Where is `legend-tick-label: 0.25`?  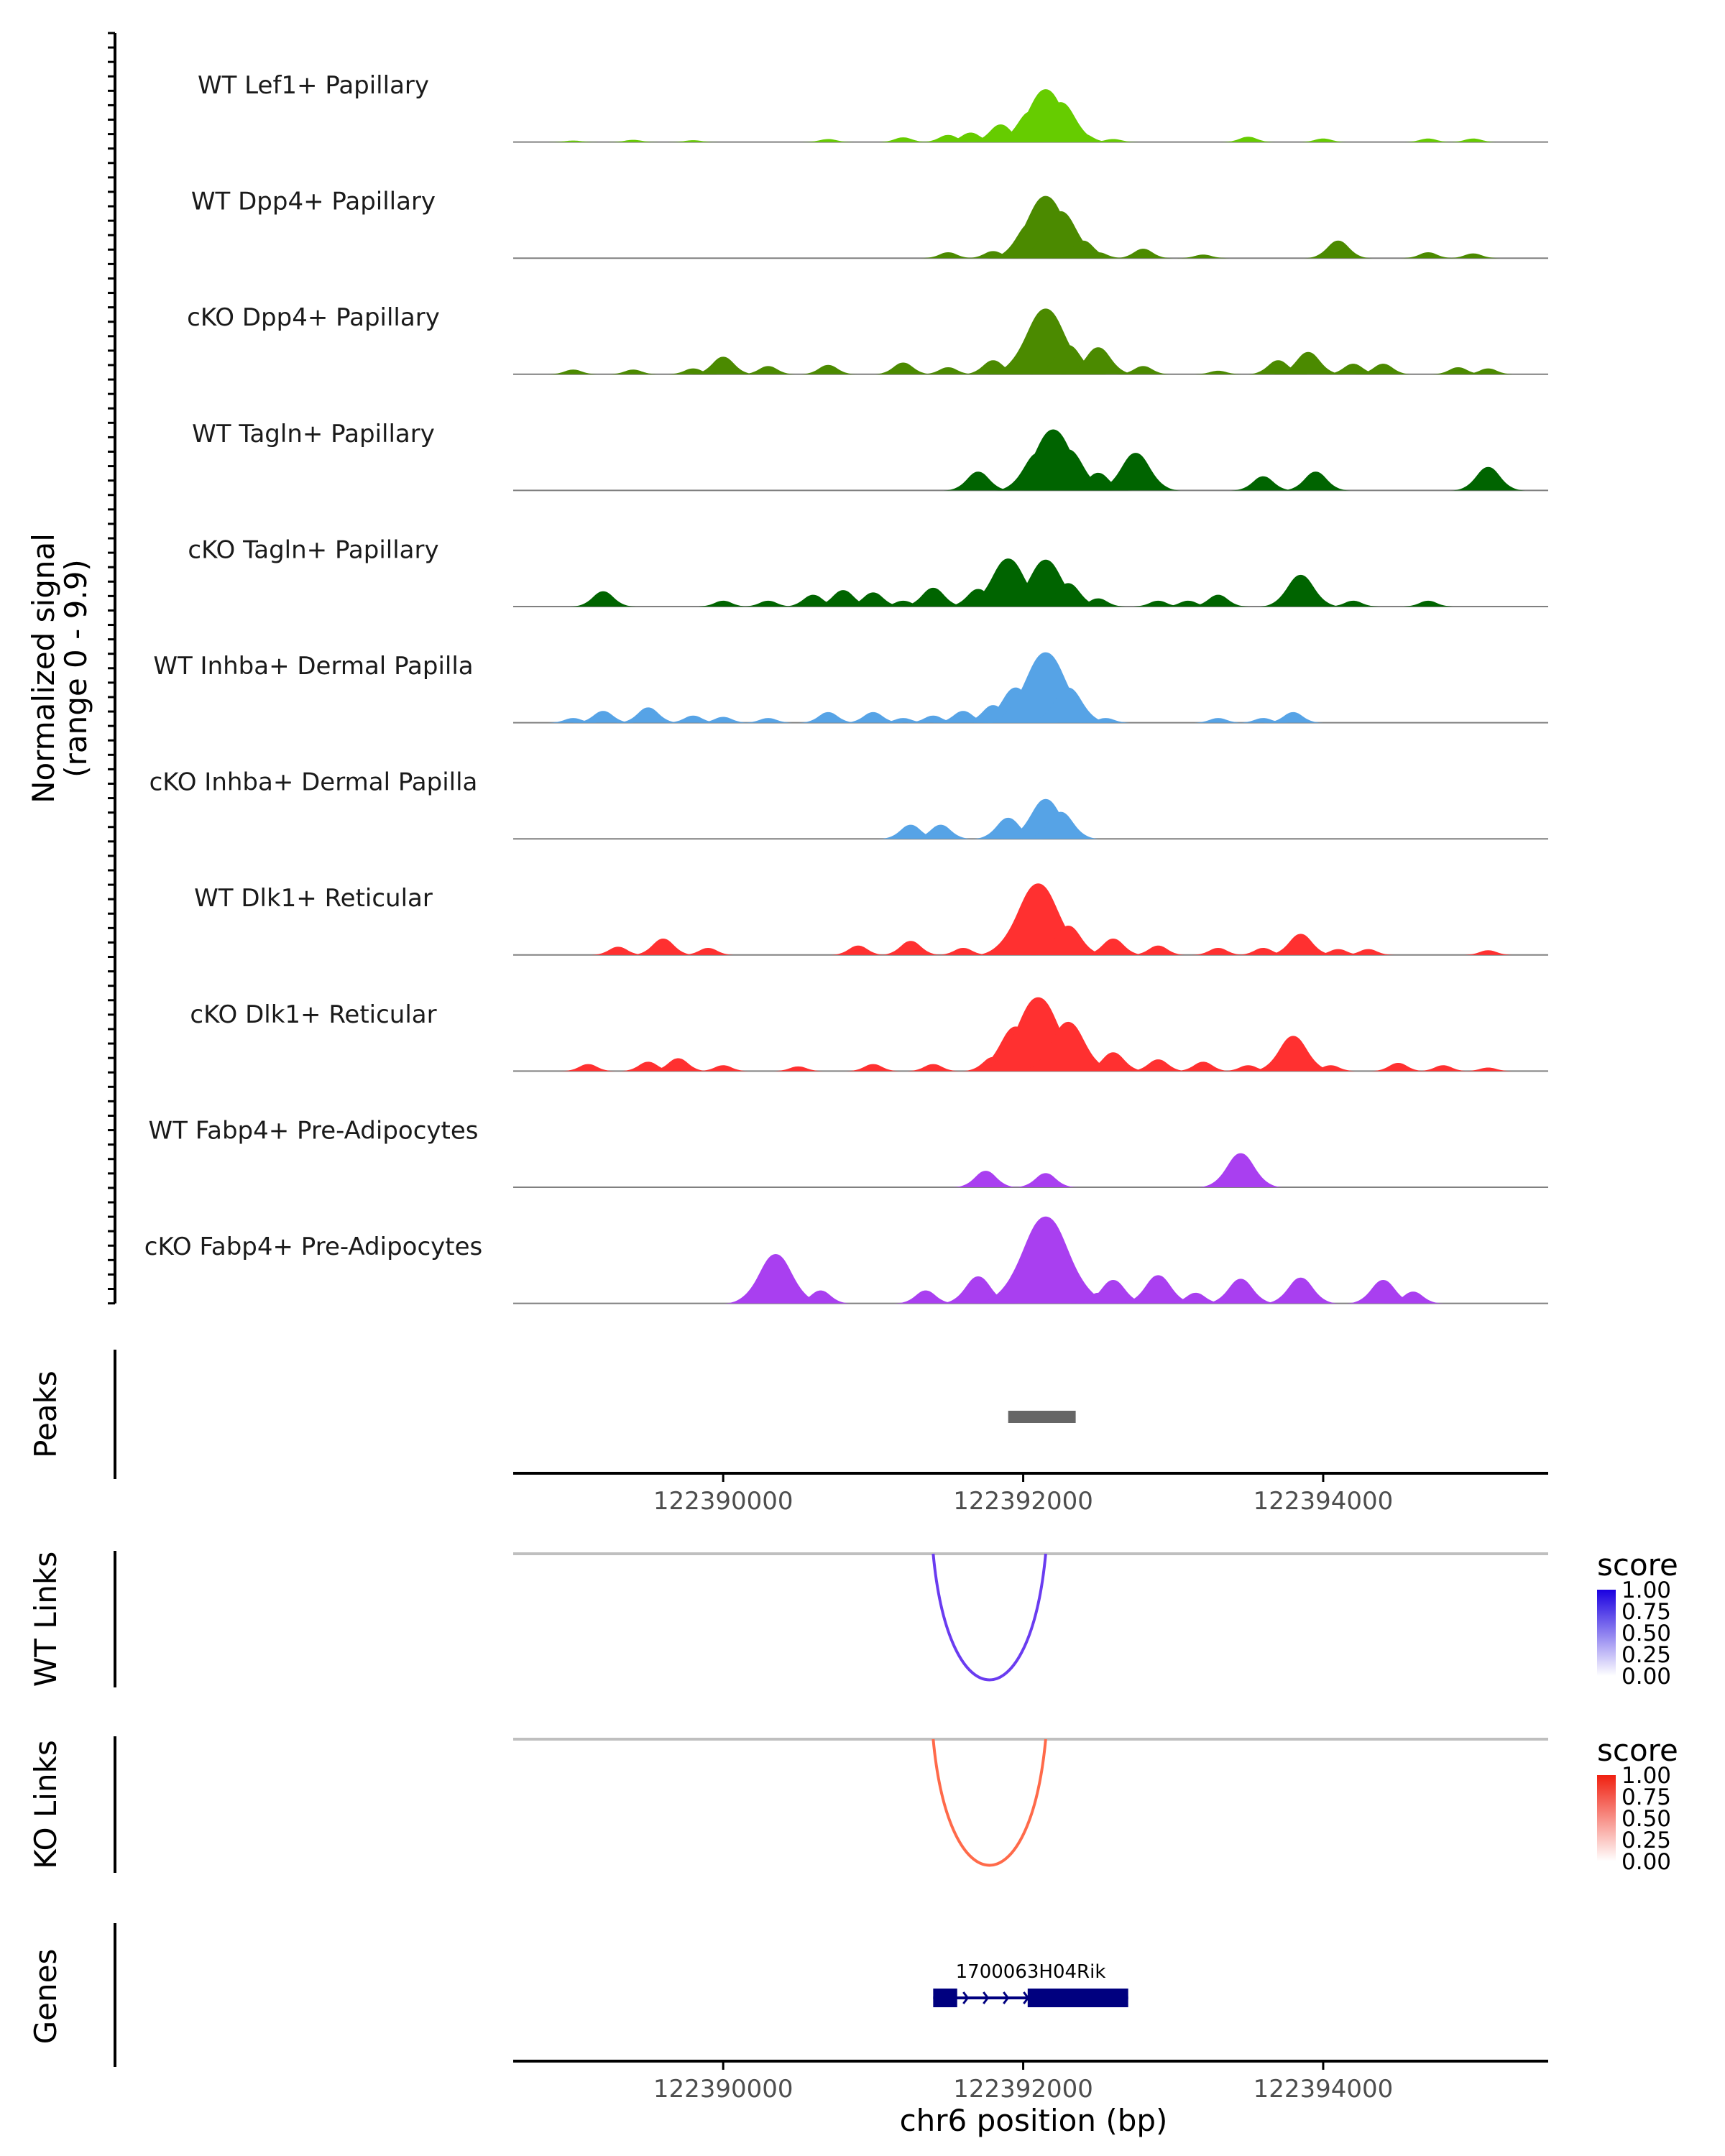
legend-tick-label: 0.25 is located at coordinates (1646, 1840).